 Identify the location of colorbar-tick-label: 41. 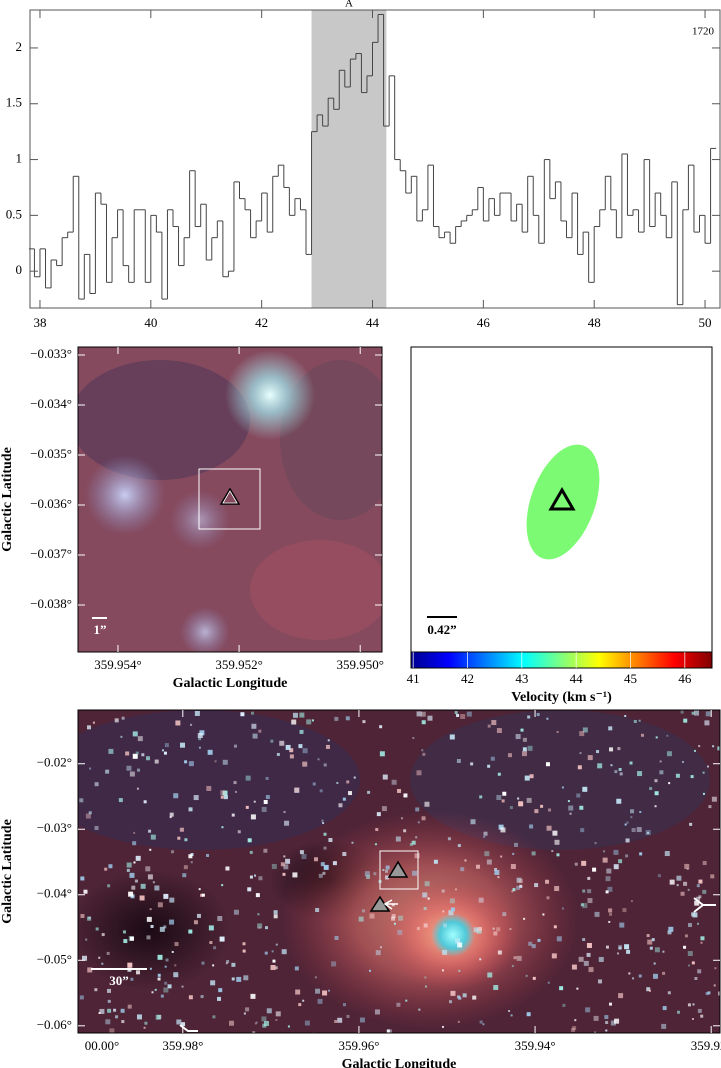
(413, 678).